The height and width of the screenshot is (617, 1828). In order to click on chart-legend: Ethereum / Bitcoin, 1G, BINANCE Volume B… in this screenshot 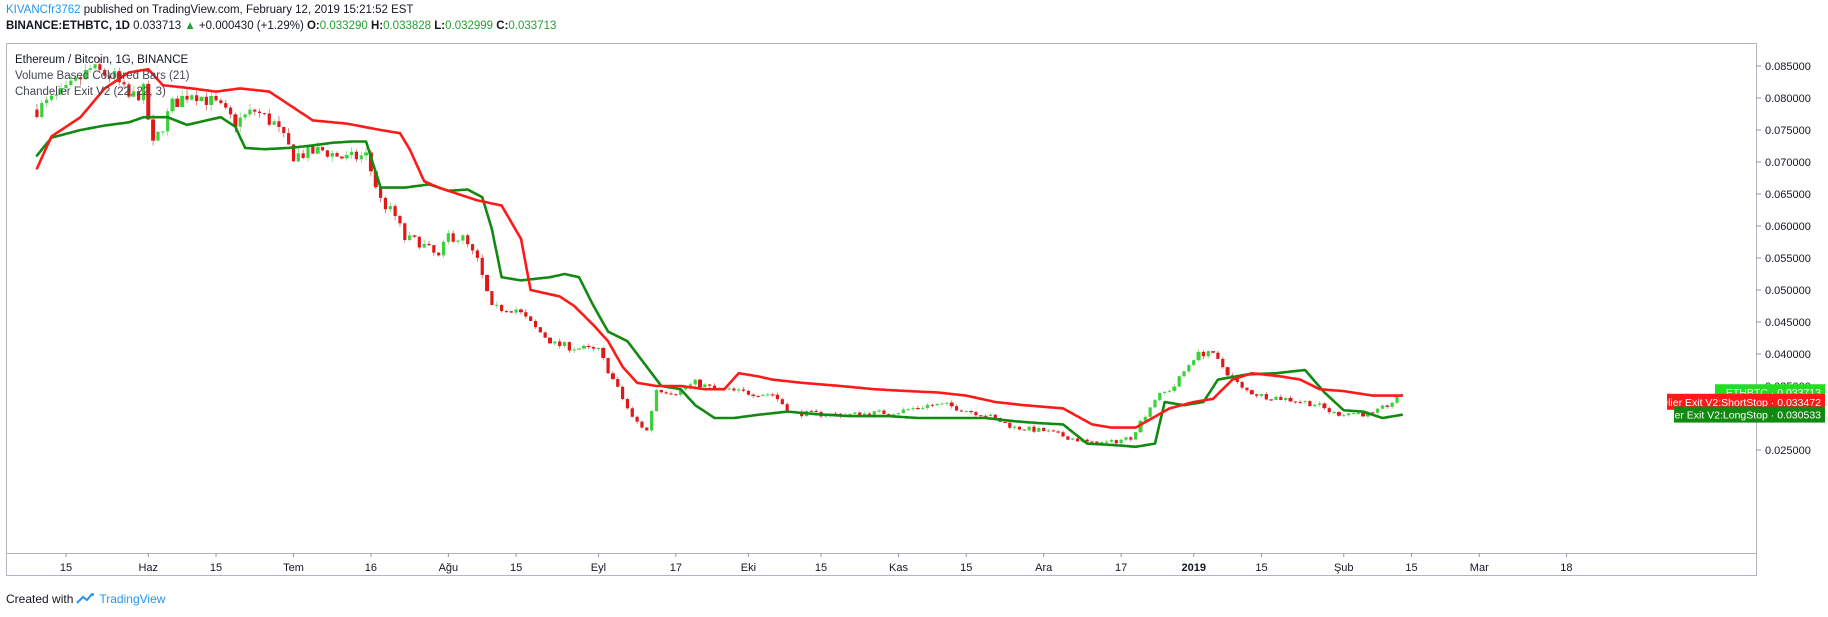, I will do `click(102, 76)`.